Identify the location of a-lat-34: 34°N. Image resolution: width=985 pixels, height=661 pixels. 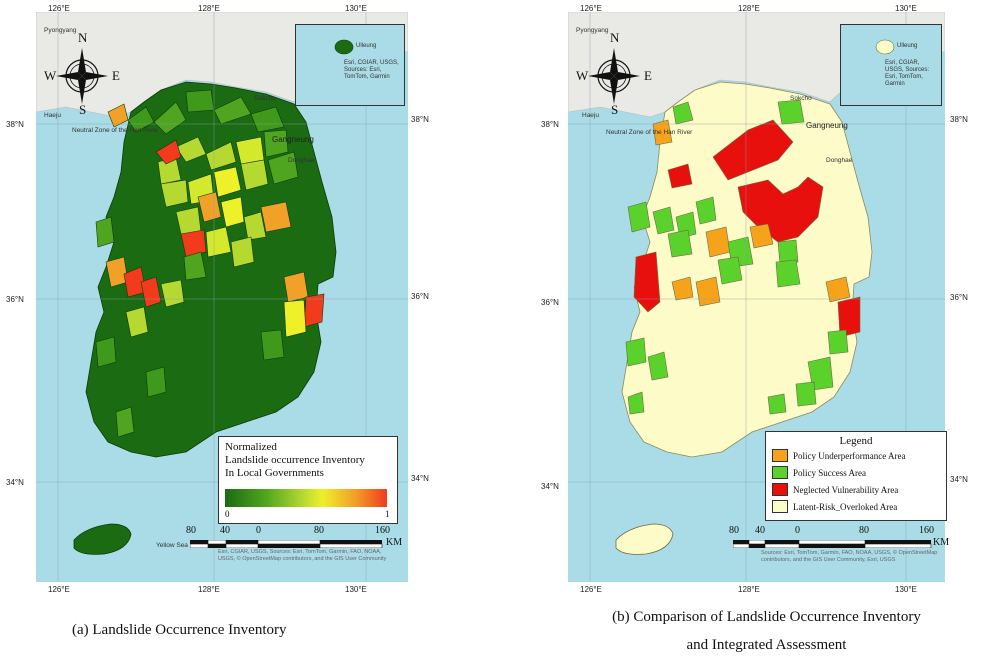
(15, 482).